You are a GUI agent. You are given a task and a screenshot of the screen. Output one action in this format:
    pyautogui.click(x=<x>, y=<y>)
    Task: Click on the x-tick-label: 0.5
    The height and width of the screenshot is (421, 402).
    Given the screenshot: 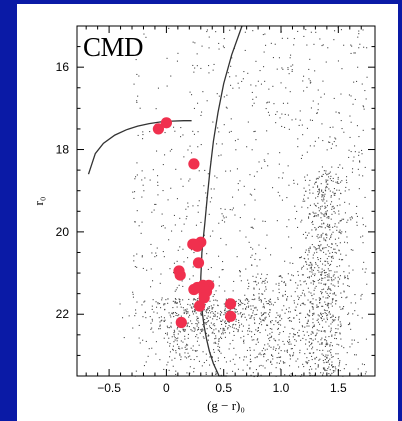 What is the action you would take?
    pyautogui.click(x=223, y=388)
    